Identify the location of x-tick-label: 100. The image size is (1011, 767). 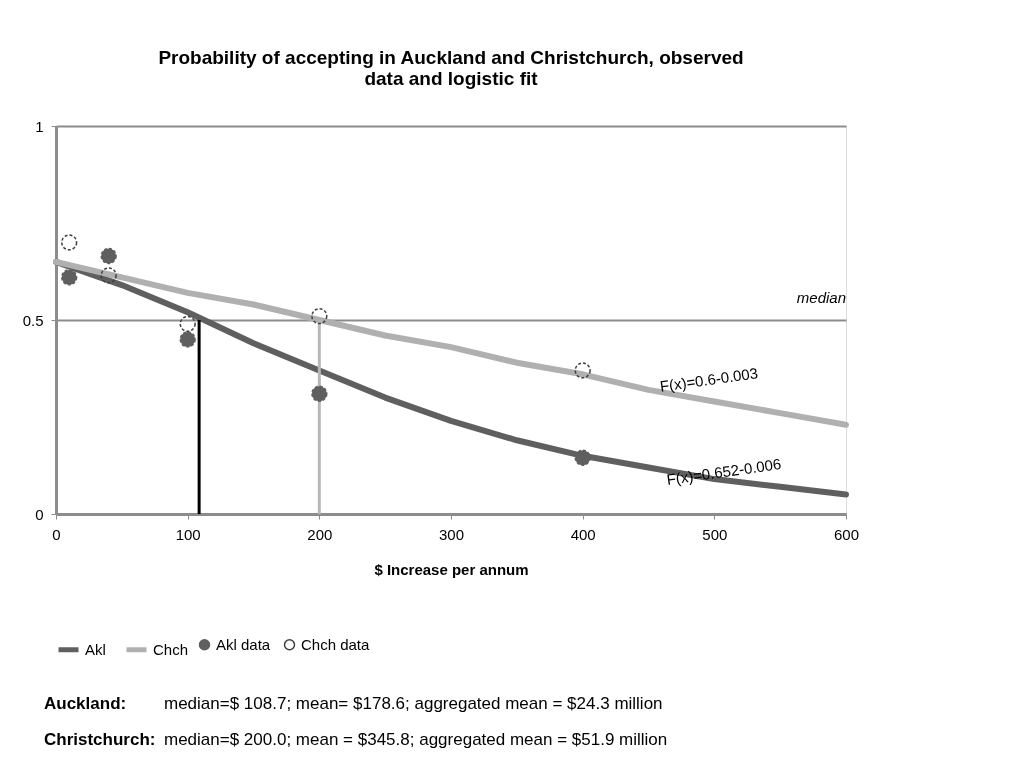
(188, 534).